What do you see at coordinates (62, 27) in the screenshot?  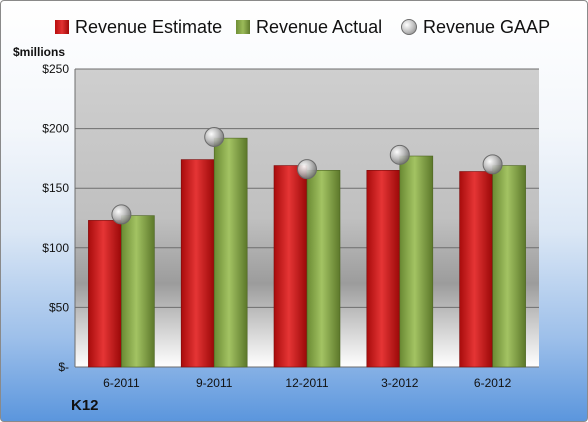 I see `legend-estimate-swatch` at bounding box center [62, 27].